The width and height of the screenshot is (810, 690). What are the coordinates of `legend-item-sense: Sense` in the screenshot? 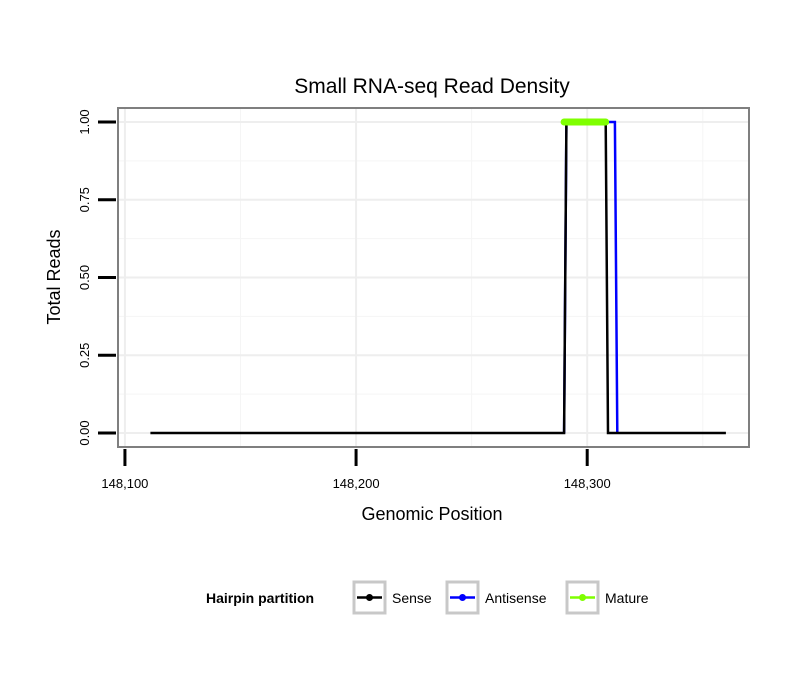 It's located at (392, 597).